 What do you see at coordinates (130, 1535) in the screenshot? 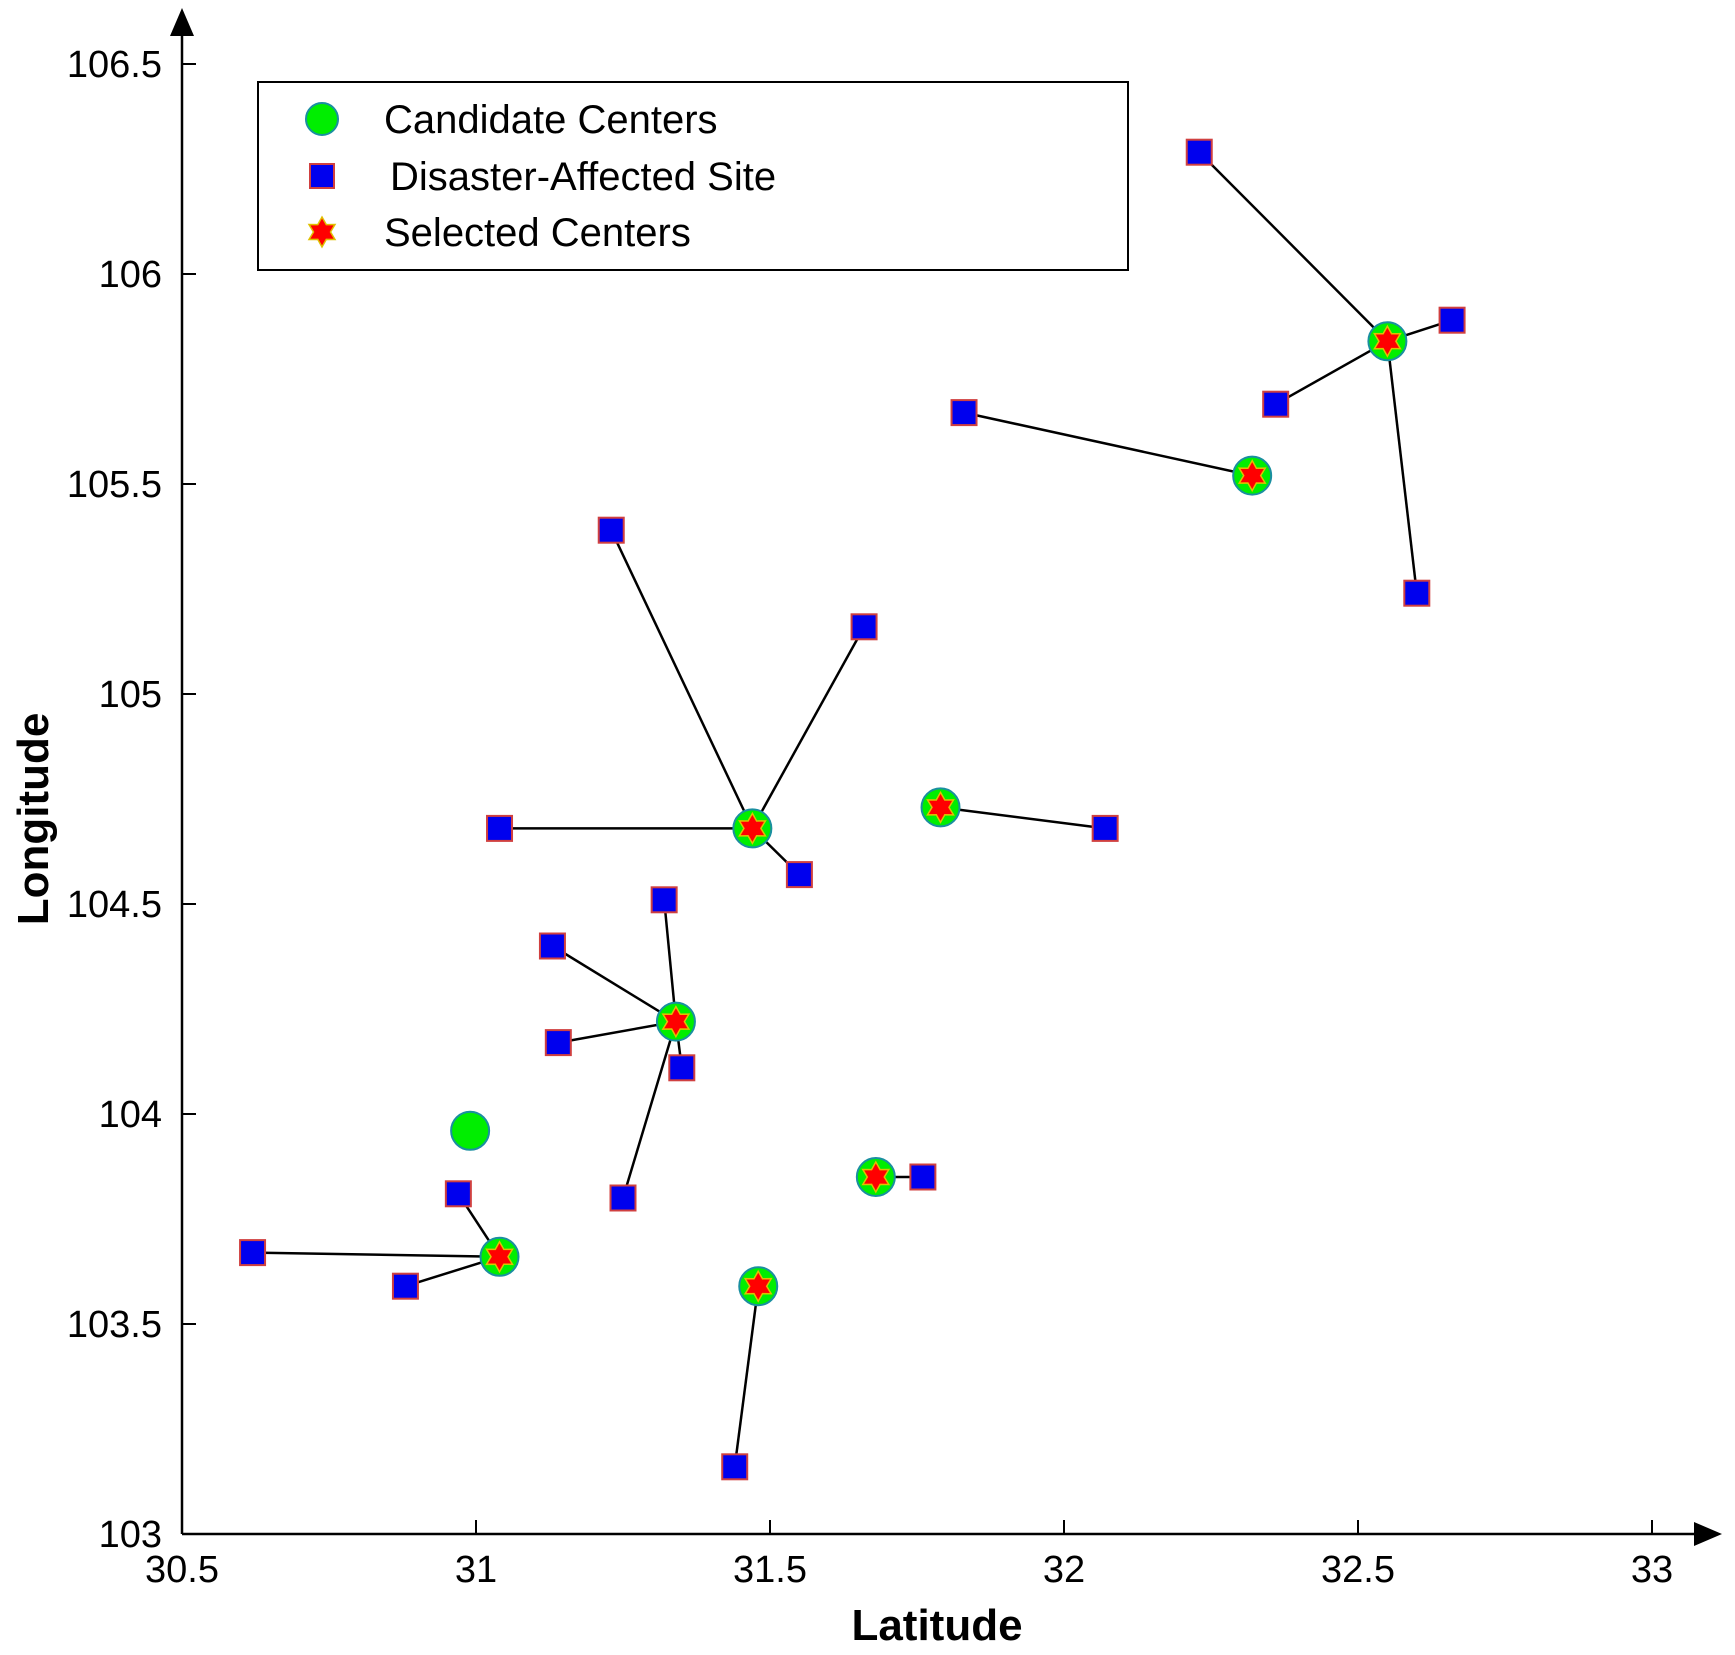
I see `y-tick-label: 103` at bounding box center [130, 1535].